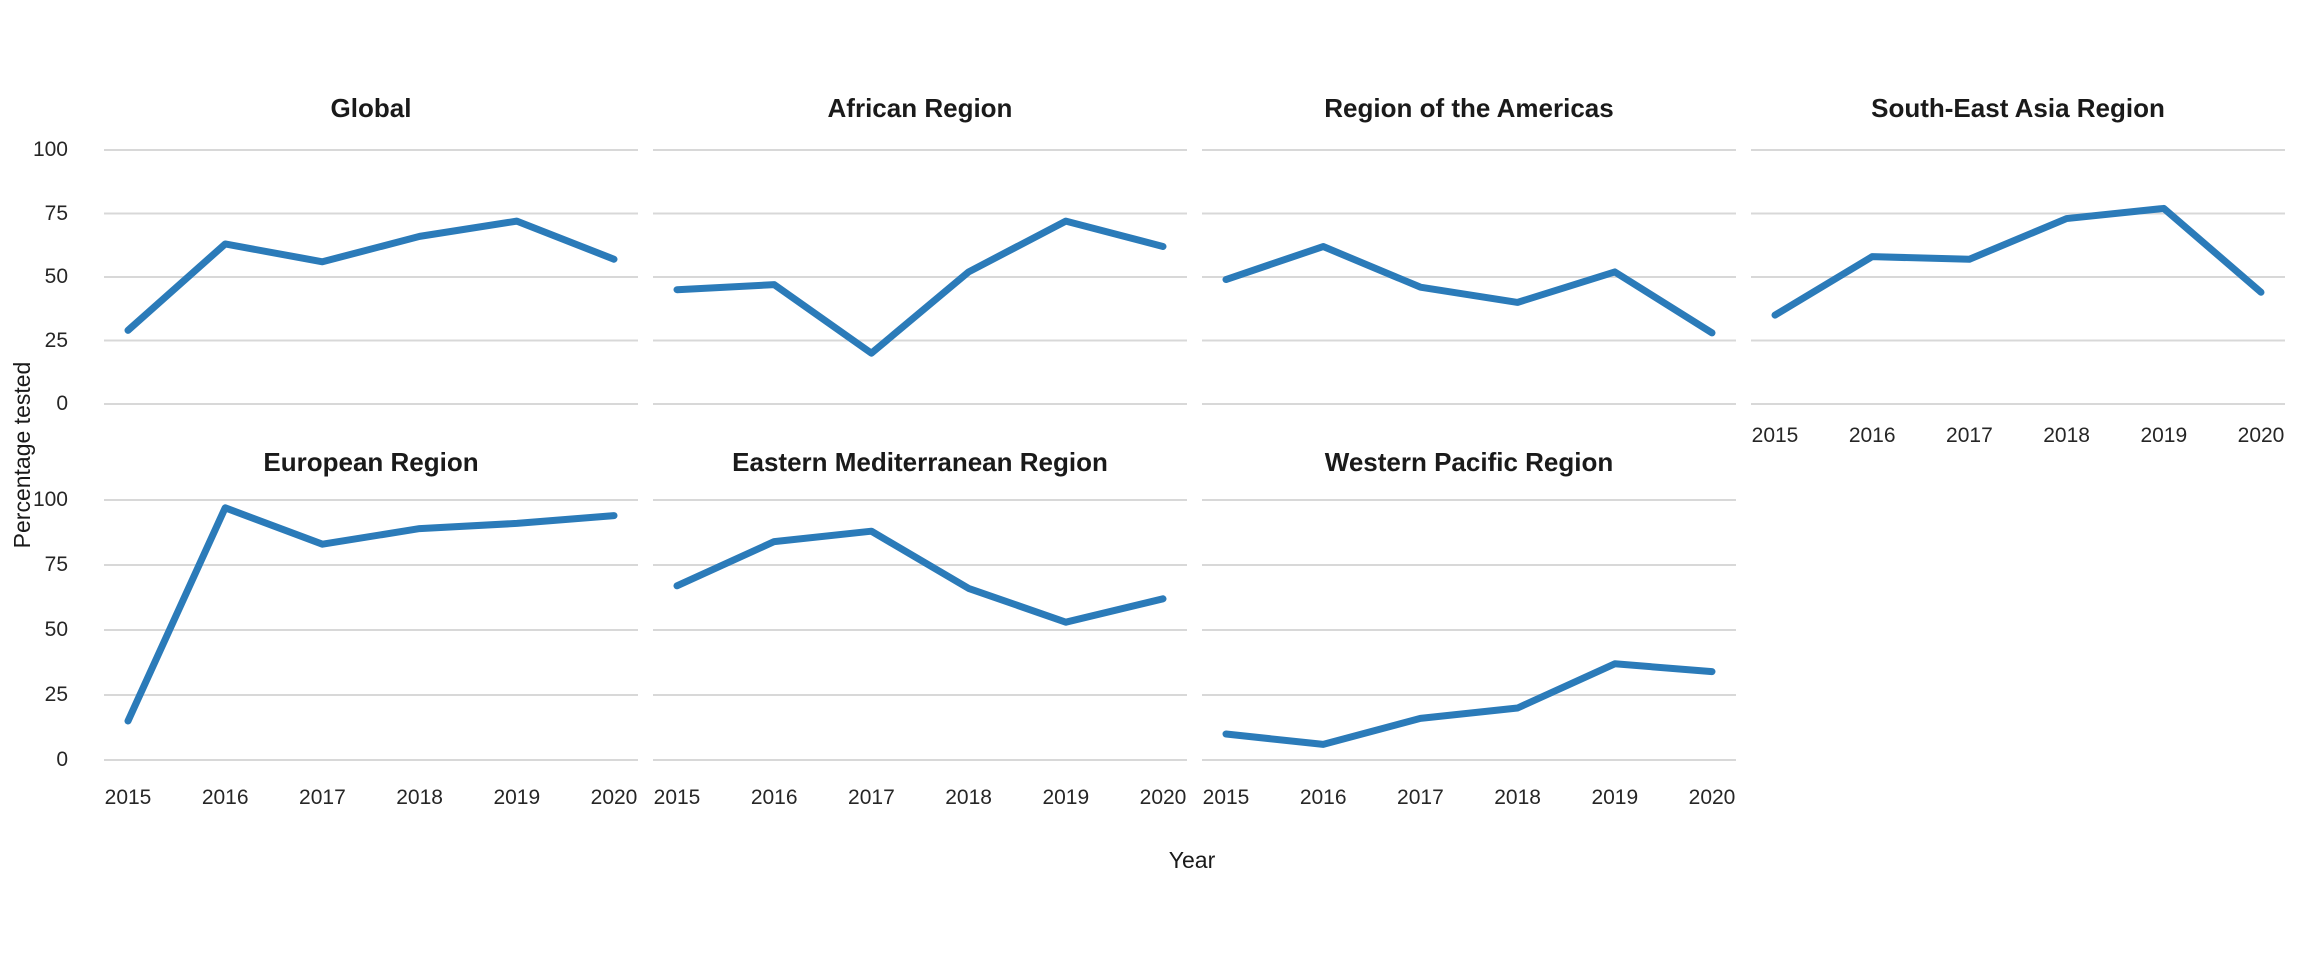 Image resolution: width=2304 pixels, height=960 pixels. Describe the element at coordinates (371, 462) in the screenshot. I see `panel-title-european-region: European Region` at that location.